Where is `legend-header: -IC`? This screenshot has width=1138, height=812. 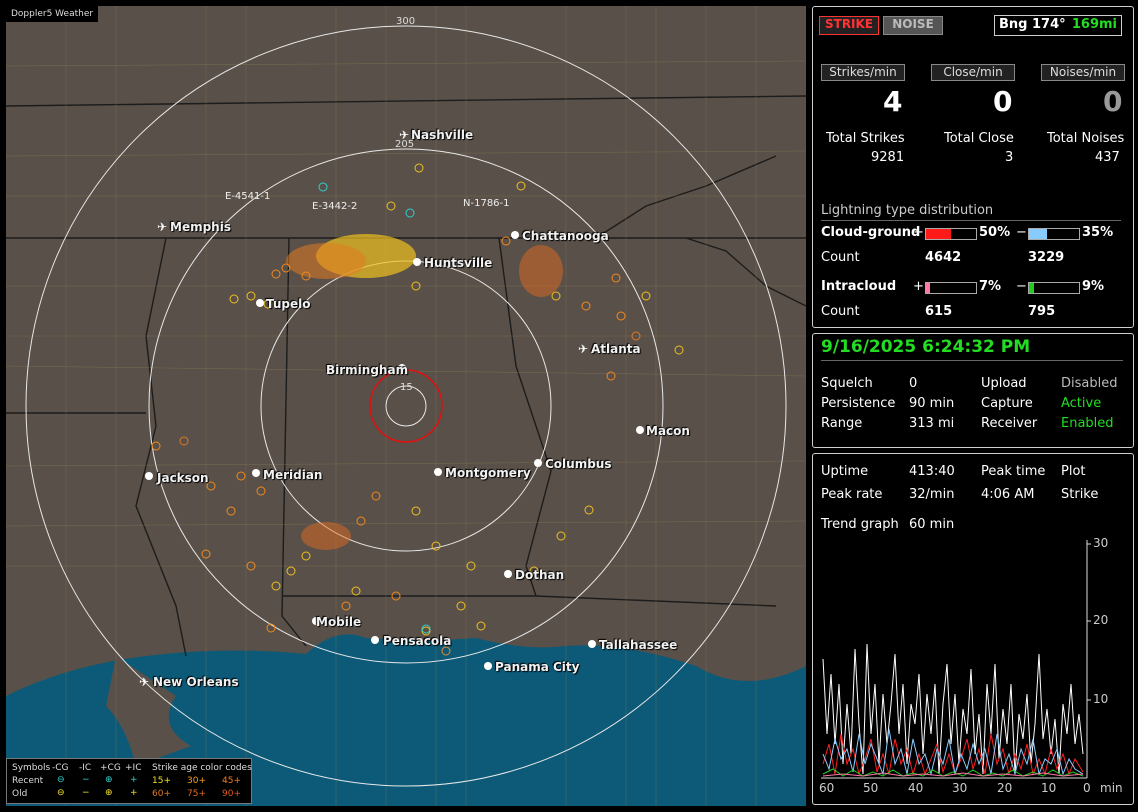
legend-header: -IC is located at coordinates (85, 768).